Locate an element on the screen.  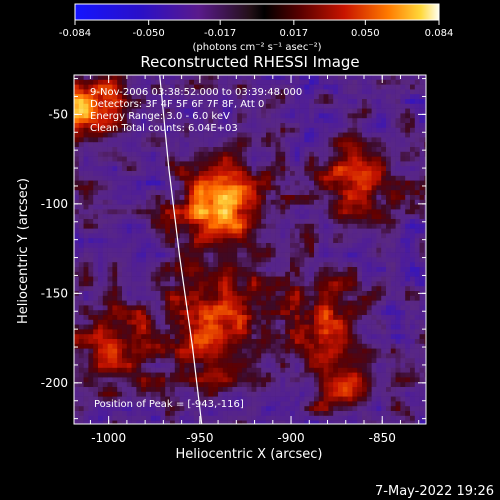
colorbar-tick-label: -0.050 is located at coordinates (149, 33).